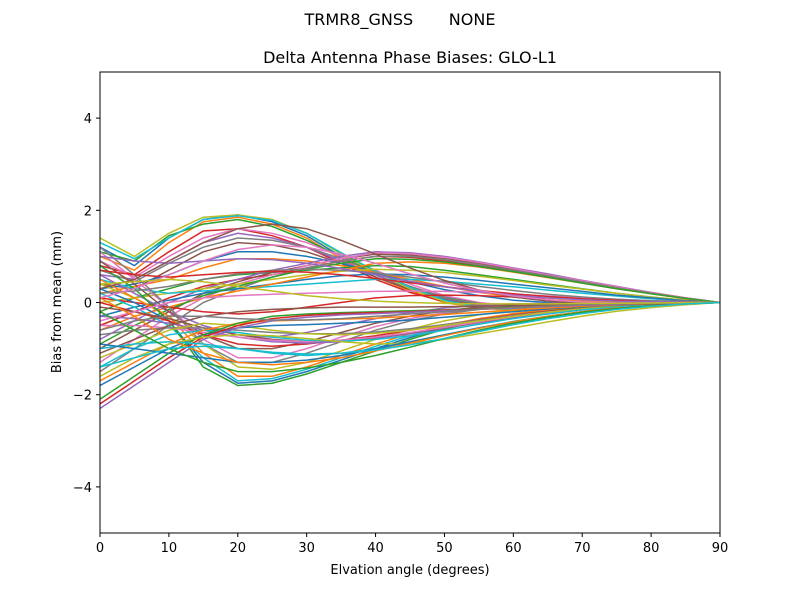 Image resolution: width=800 pixels, height=600 pixels. Describe the element at coordinates (100, 548) in the screenshot. I see `x-tick-label: 0` at that location.